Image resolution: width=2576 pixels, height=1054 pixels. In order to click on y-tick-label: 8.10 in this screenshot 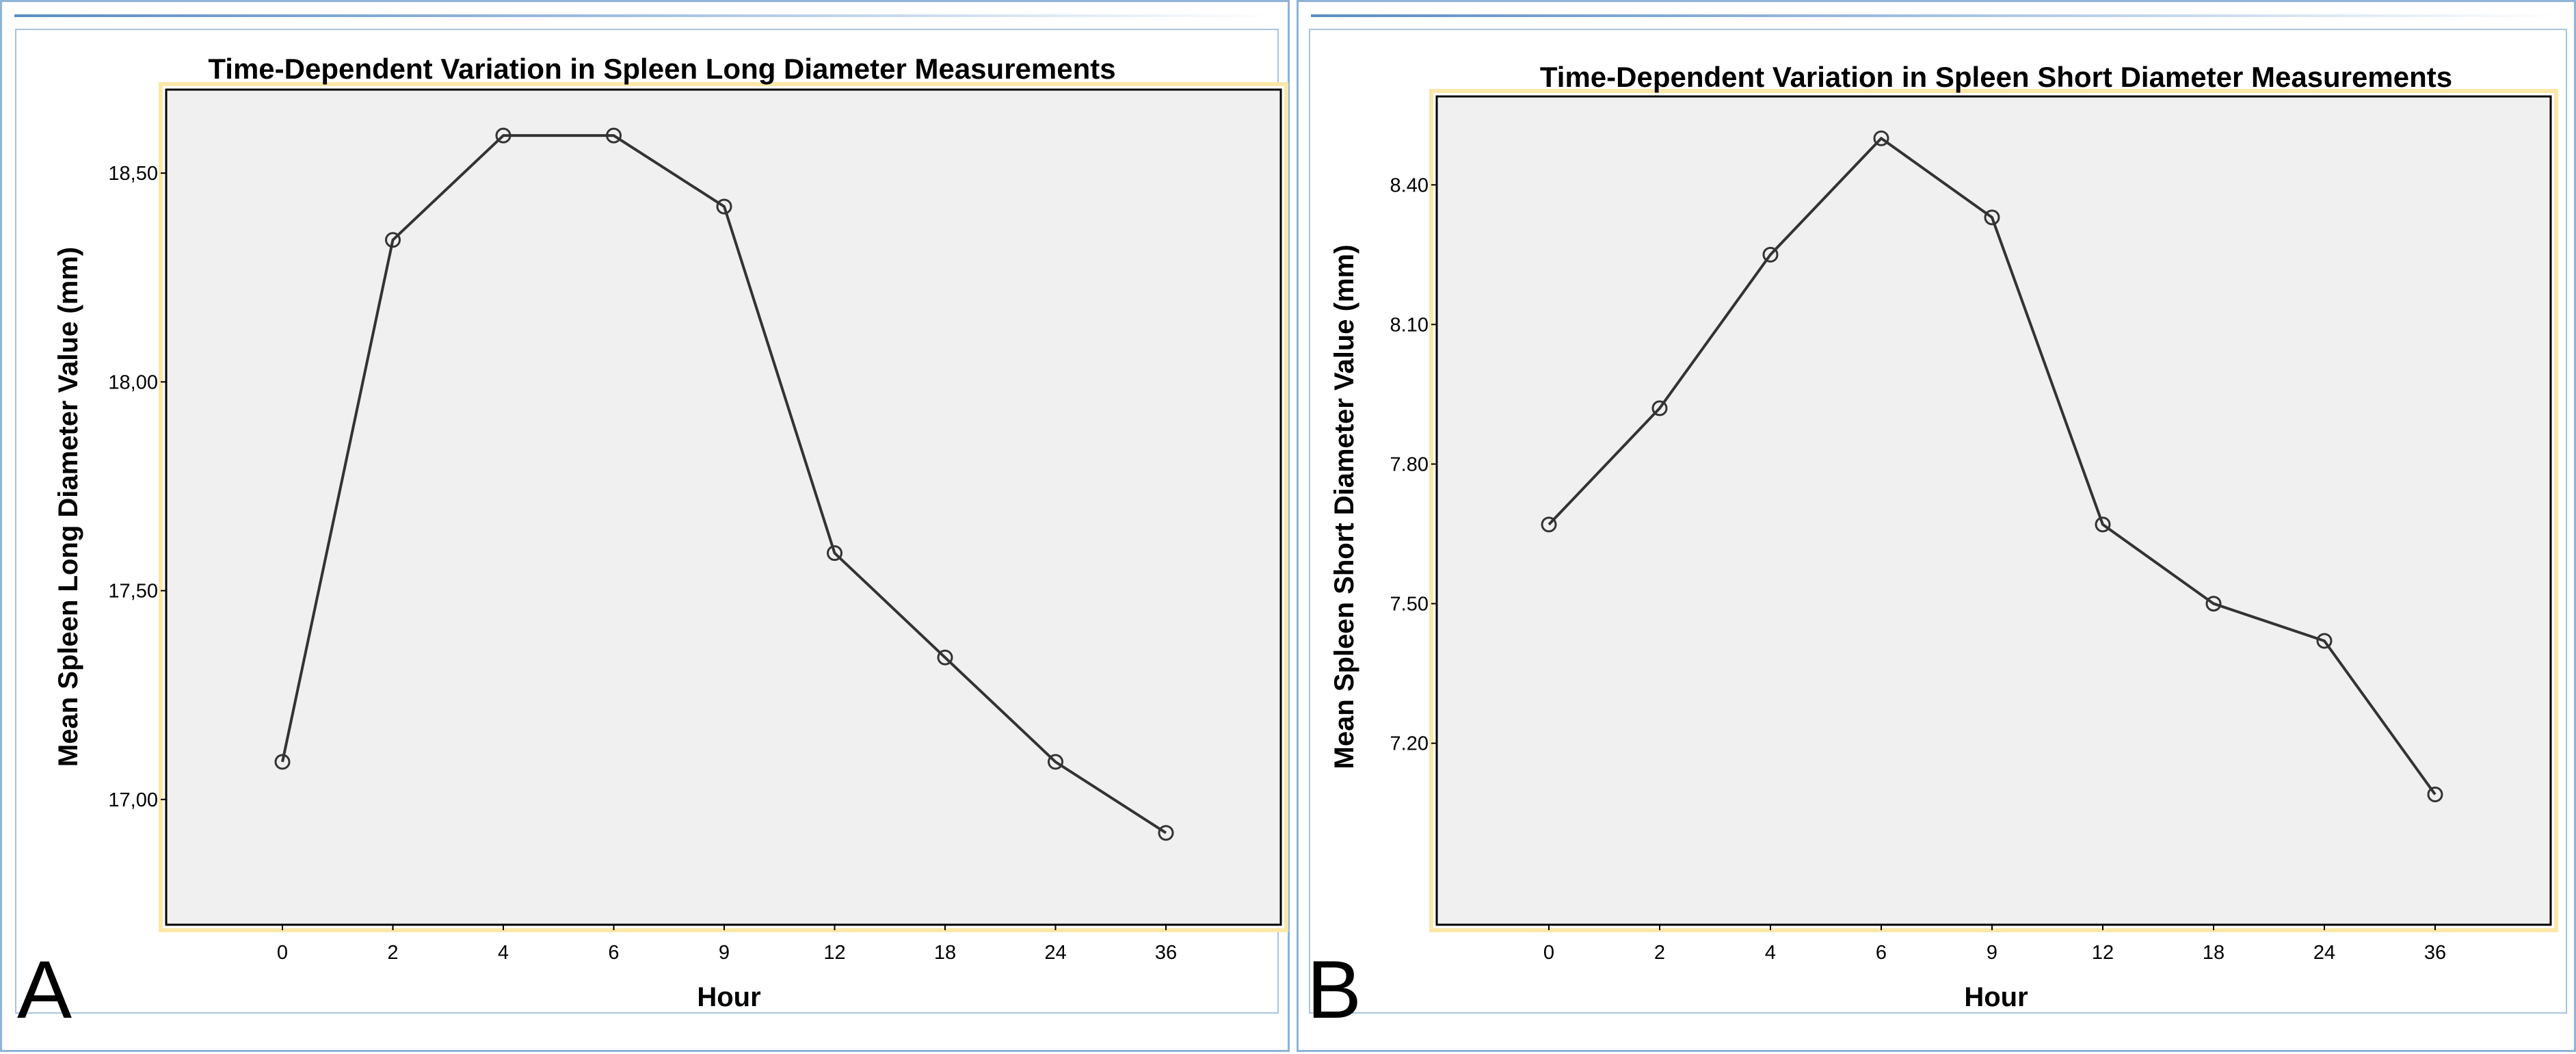, I will do `click(1409, 325)`.